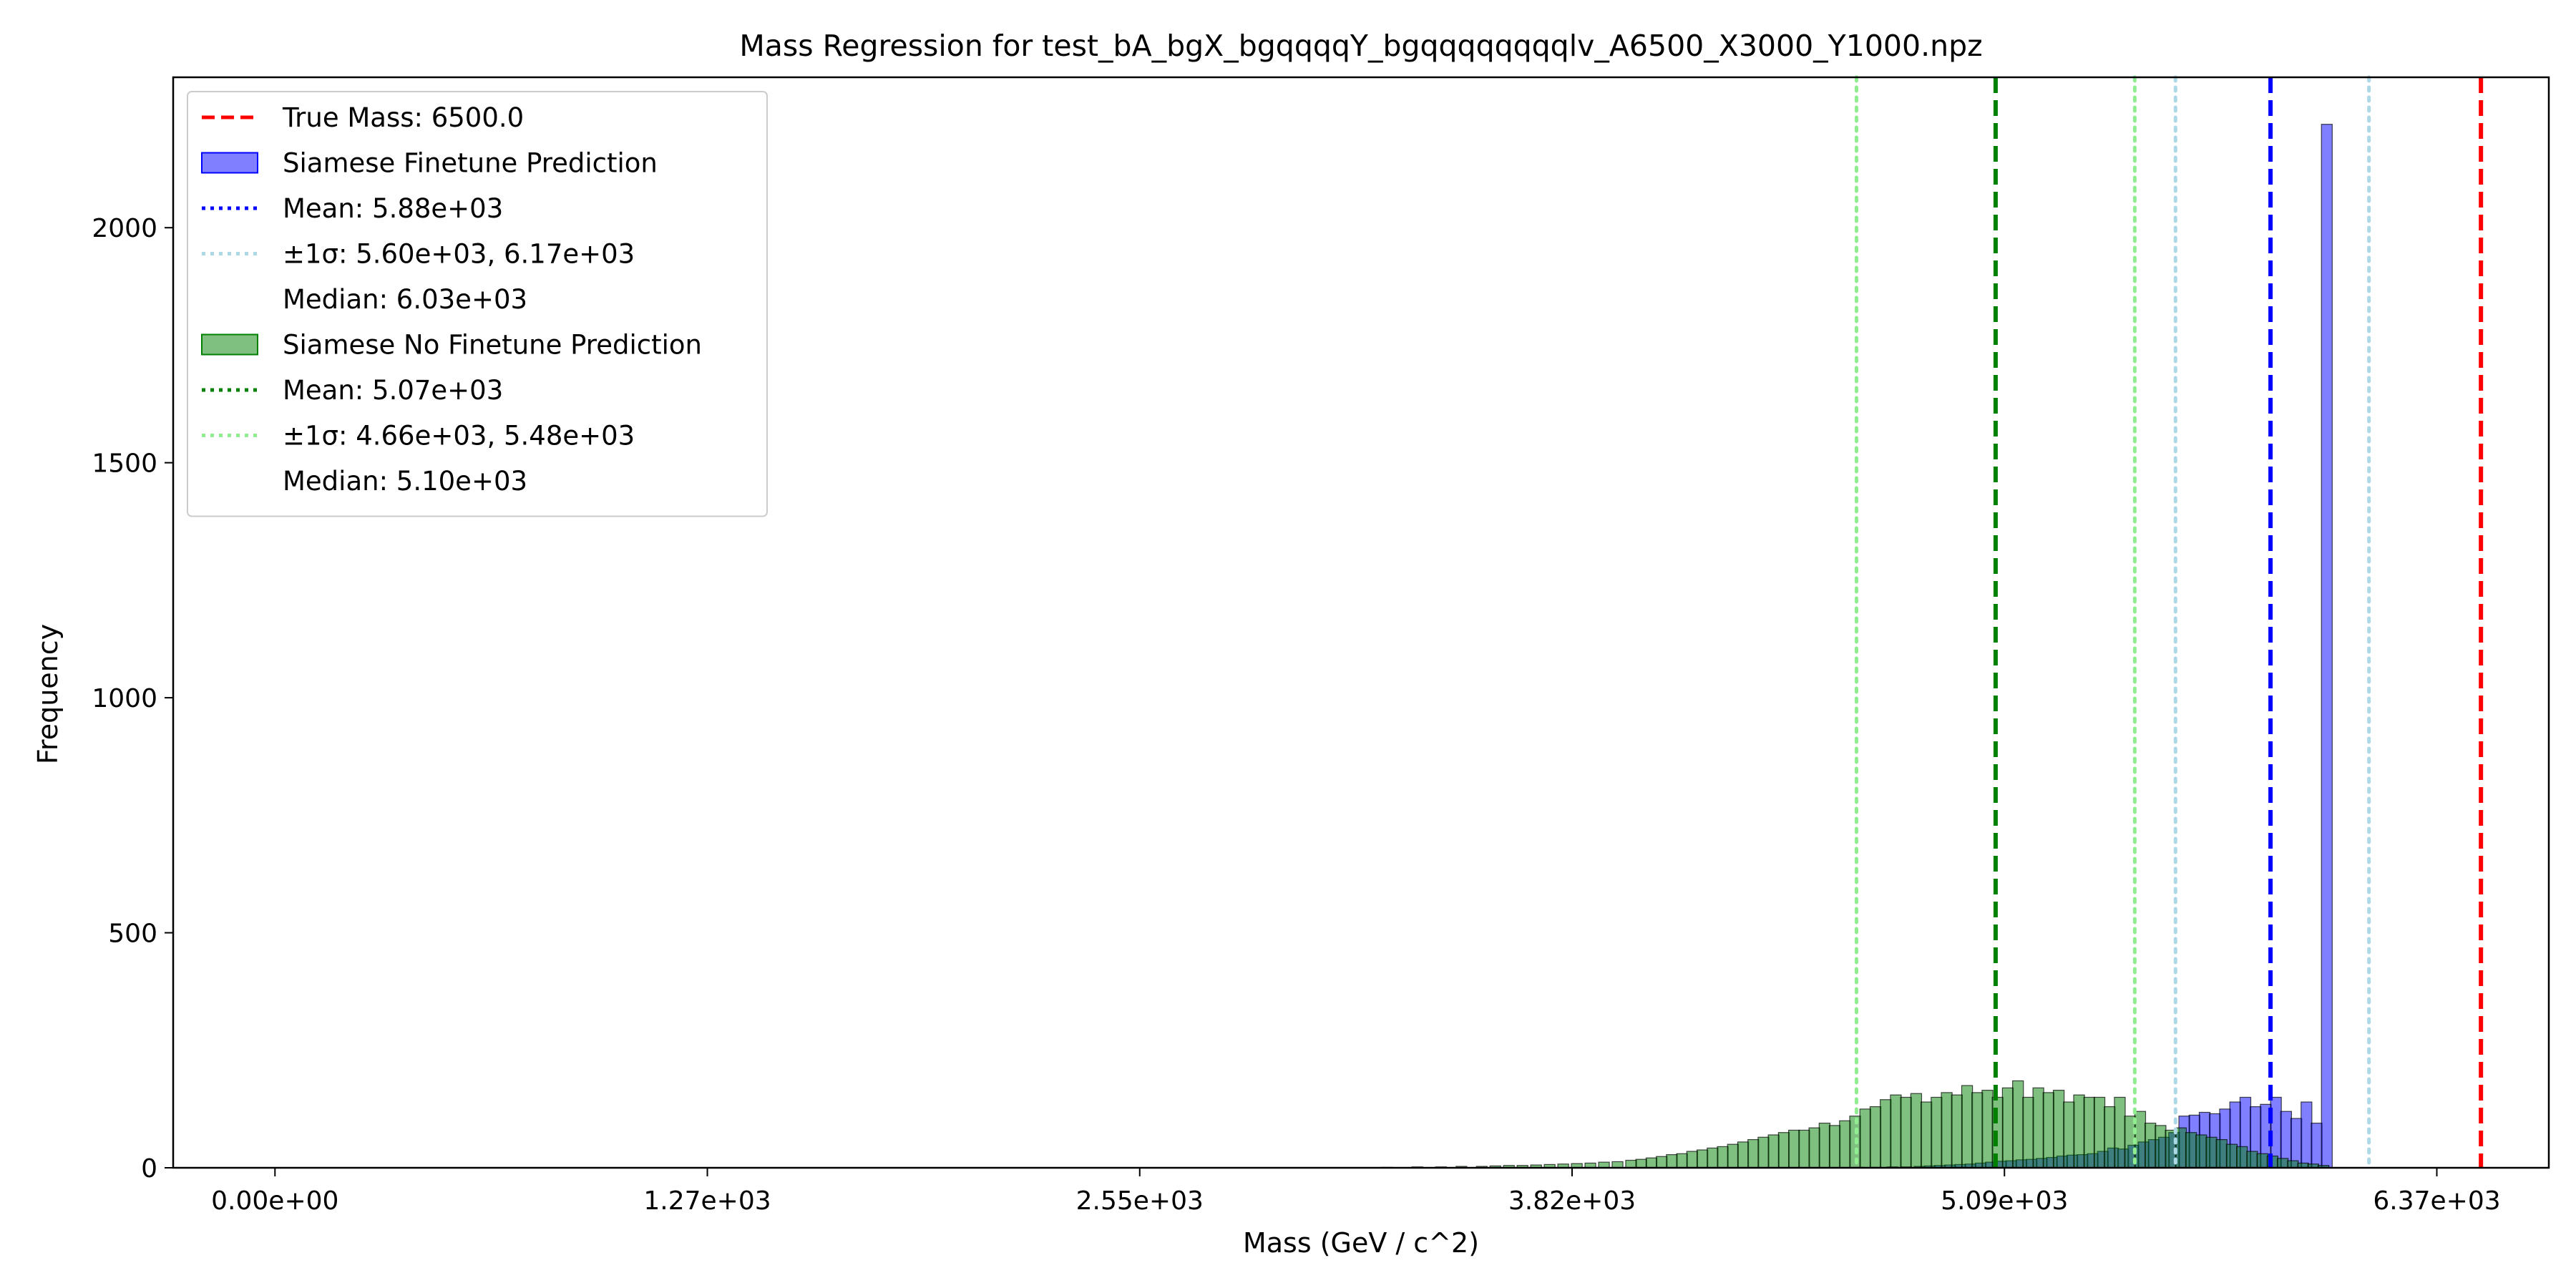  What do you see at coordinates (1361, 1243) in the screenshot?
I see `x-axis-label: Mass (GeV / c^2)` at bounding box center [1361, 1243].